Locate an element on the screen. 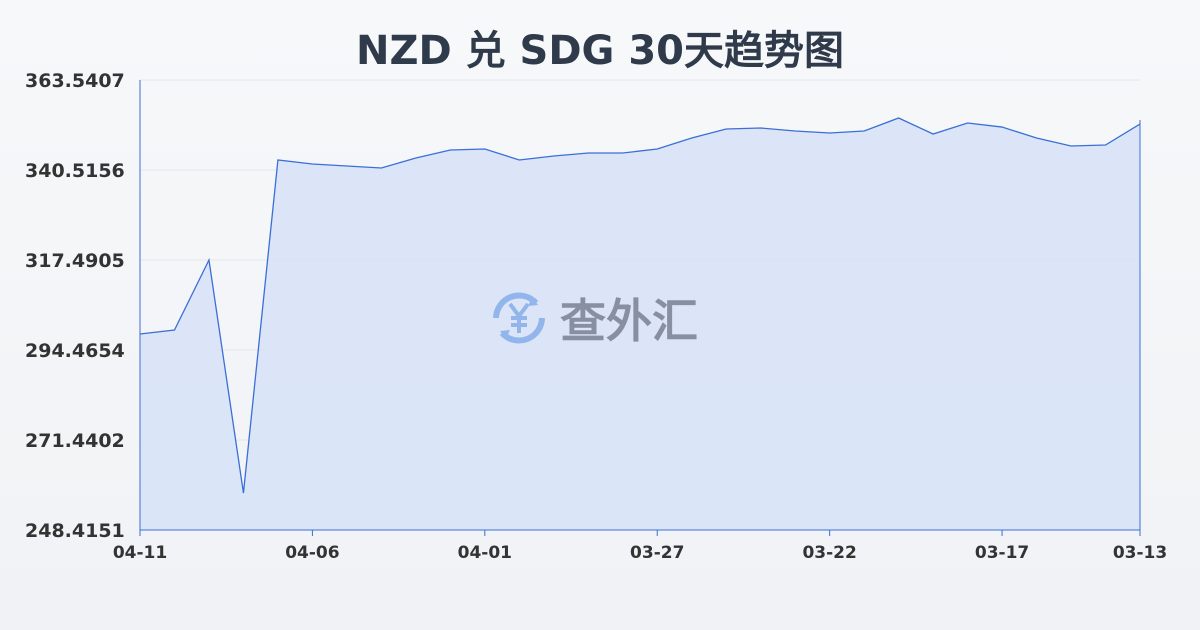  y-tick-label: 340.5156 is located at coordinates (75, 171).